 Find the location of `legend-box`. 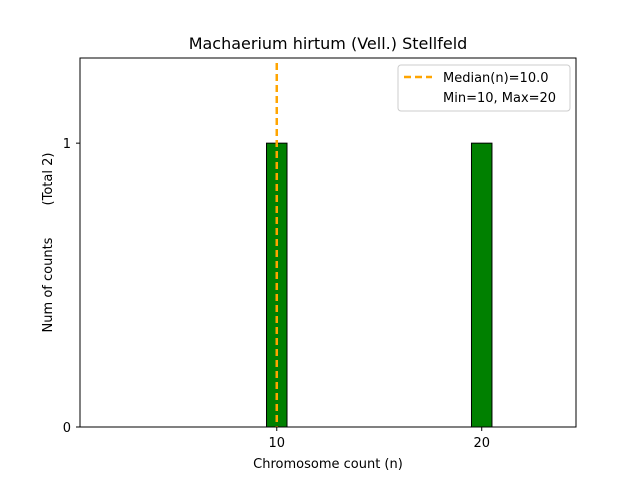

legend-box is located at coordinates (484, 88).